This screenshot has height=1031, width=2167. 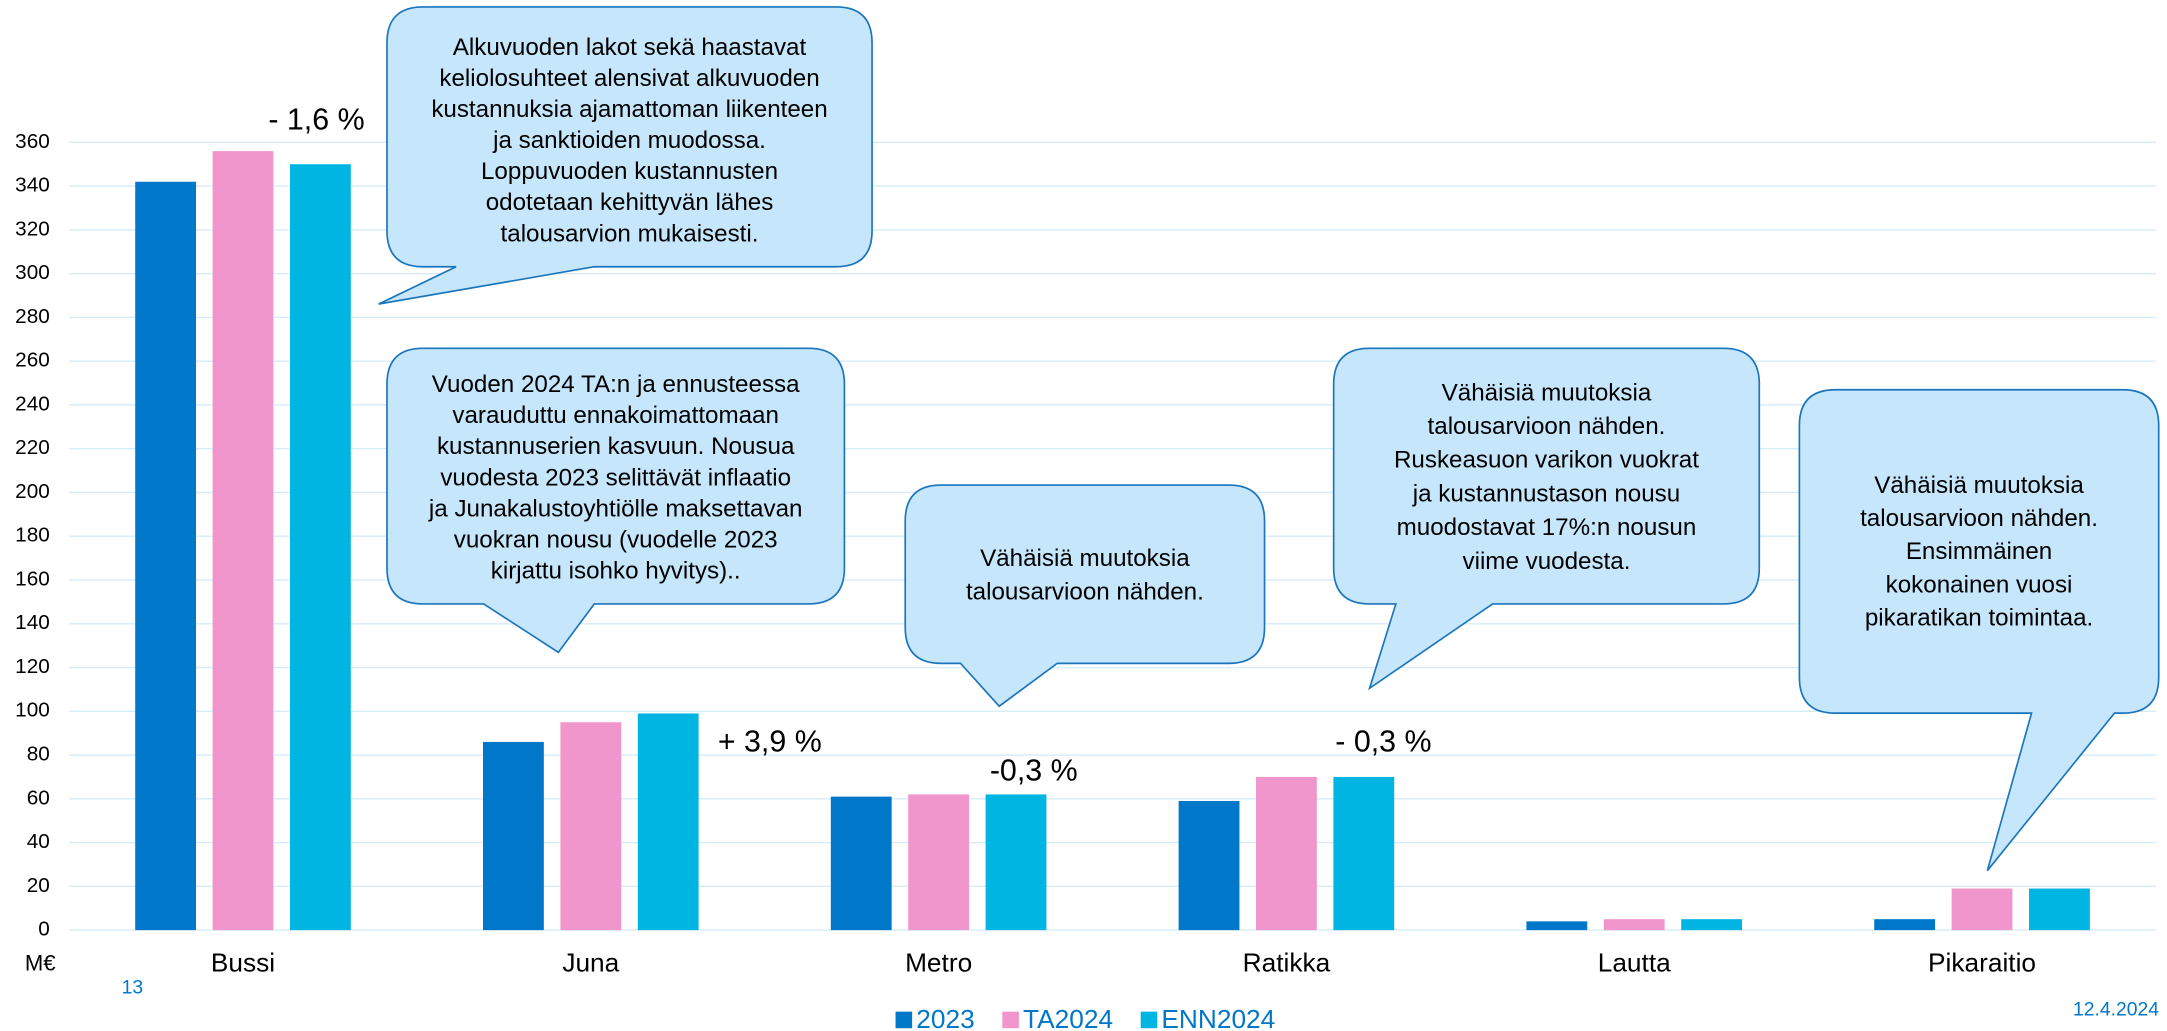 I want to click on callout-text: viime vuodesta., so click(x=1546, y=561).